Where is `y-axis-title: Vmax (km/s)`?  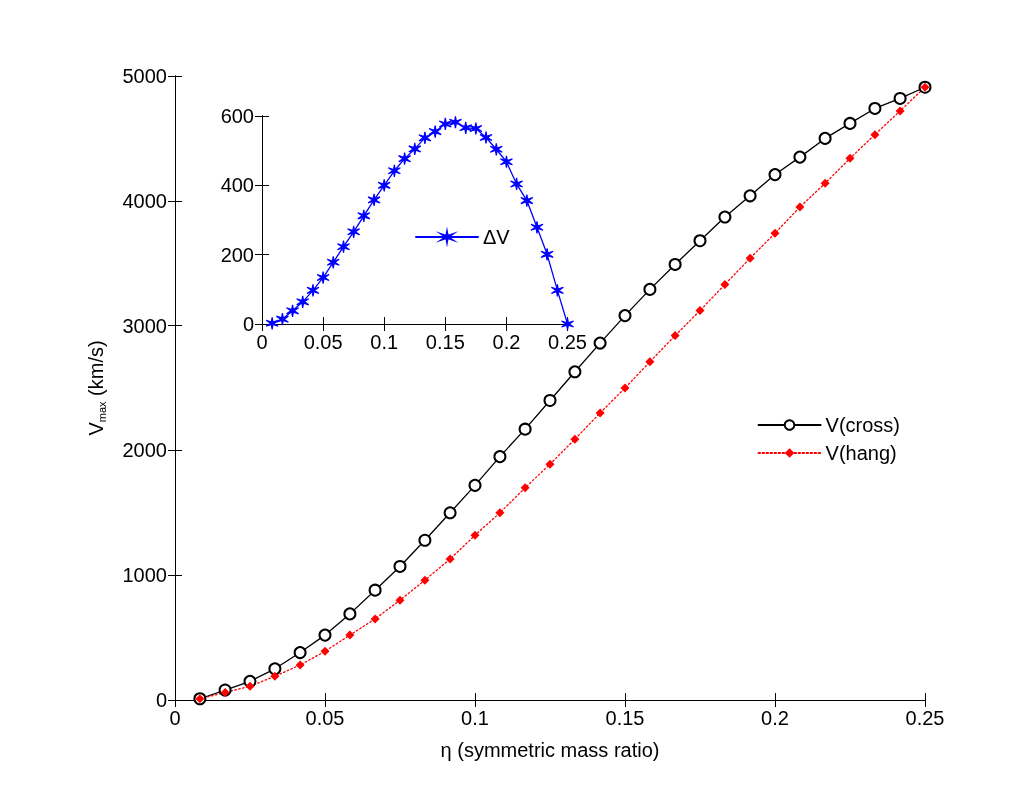 y-axis-title: Vmax (km/s) is located at coordinates (96, 388).